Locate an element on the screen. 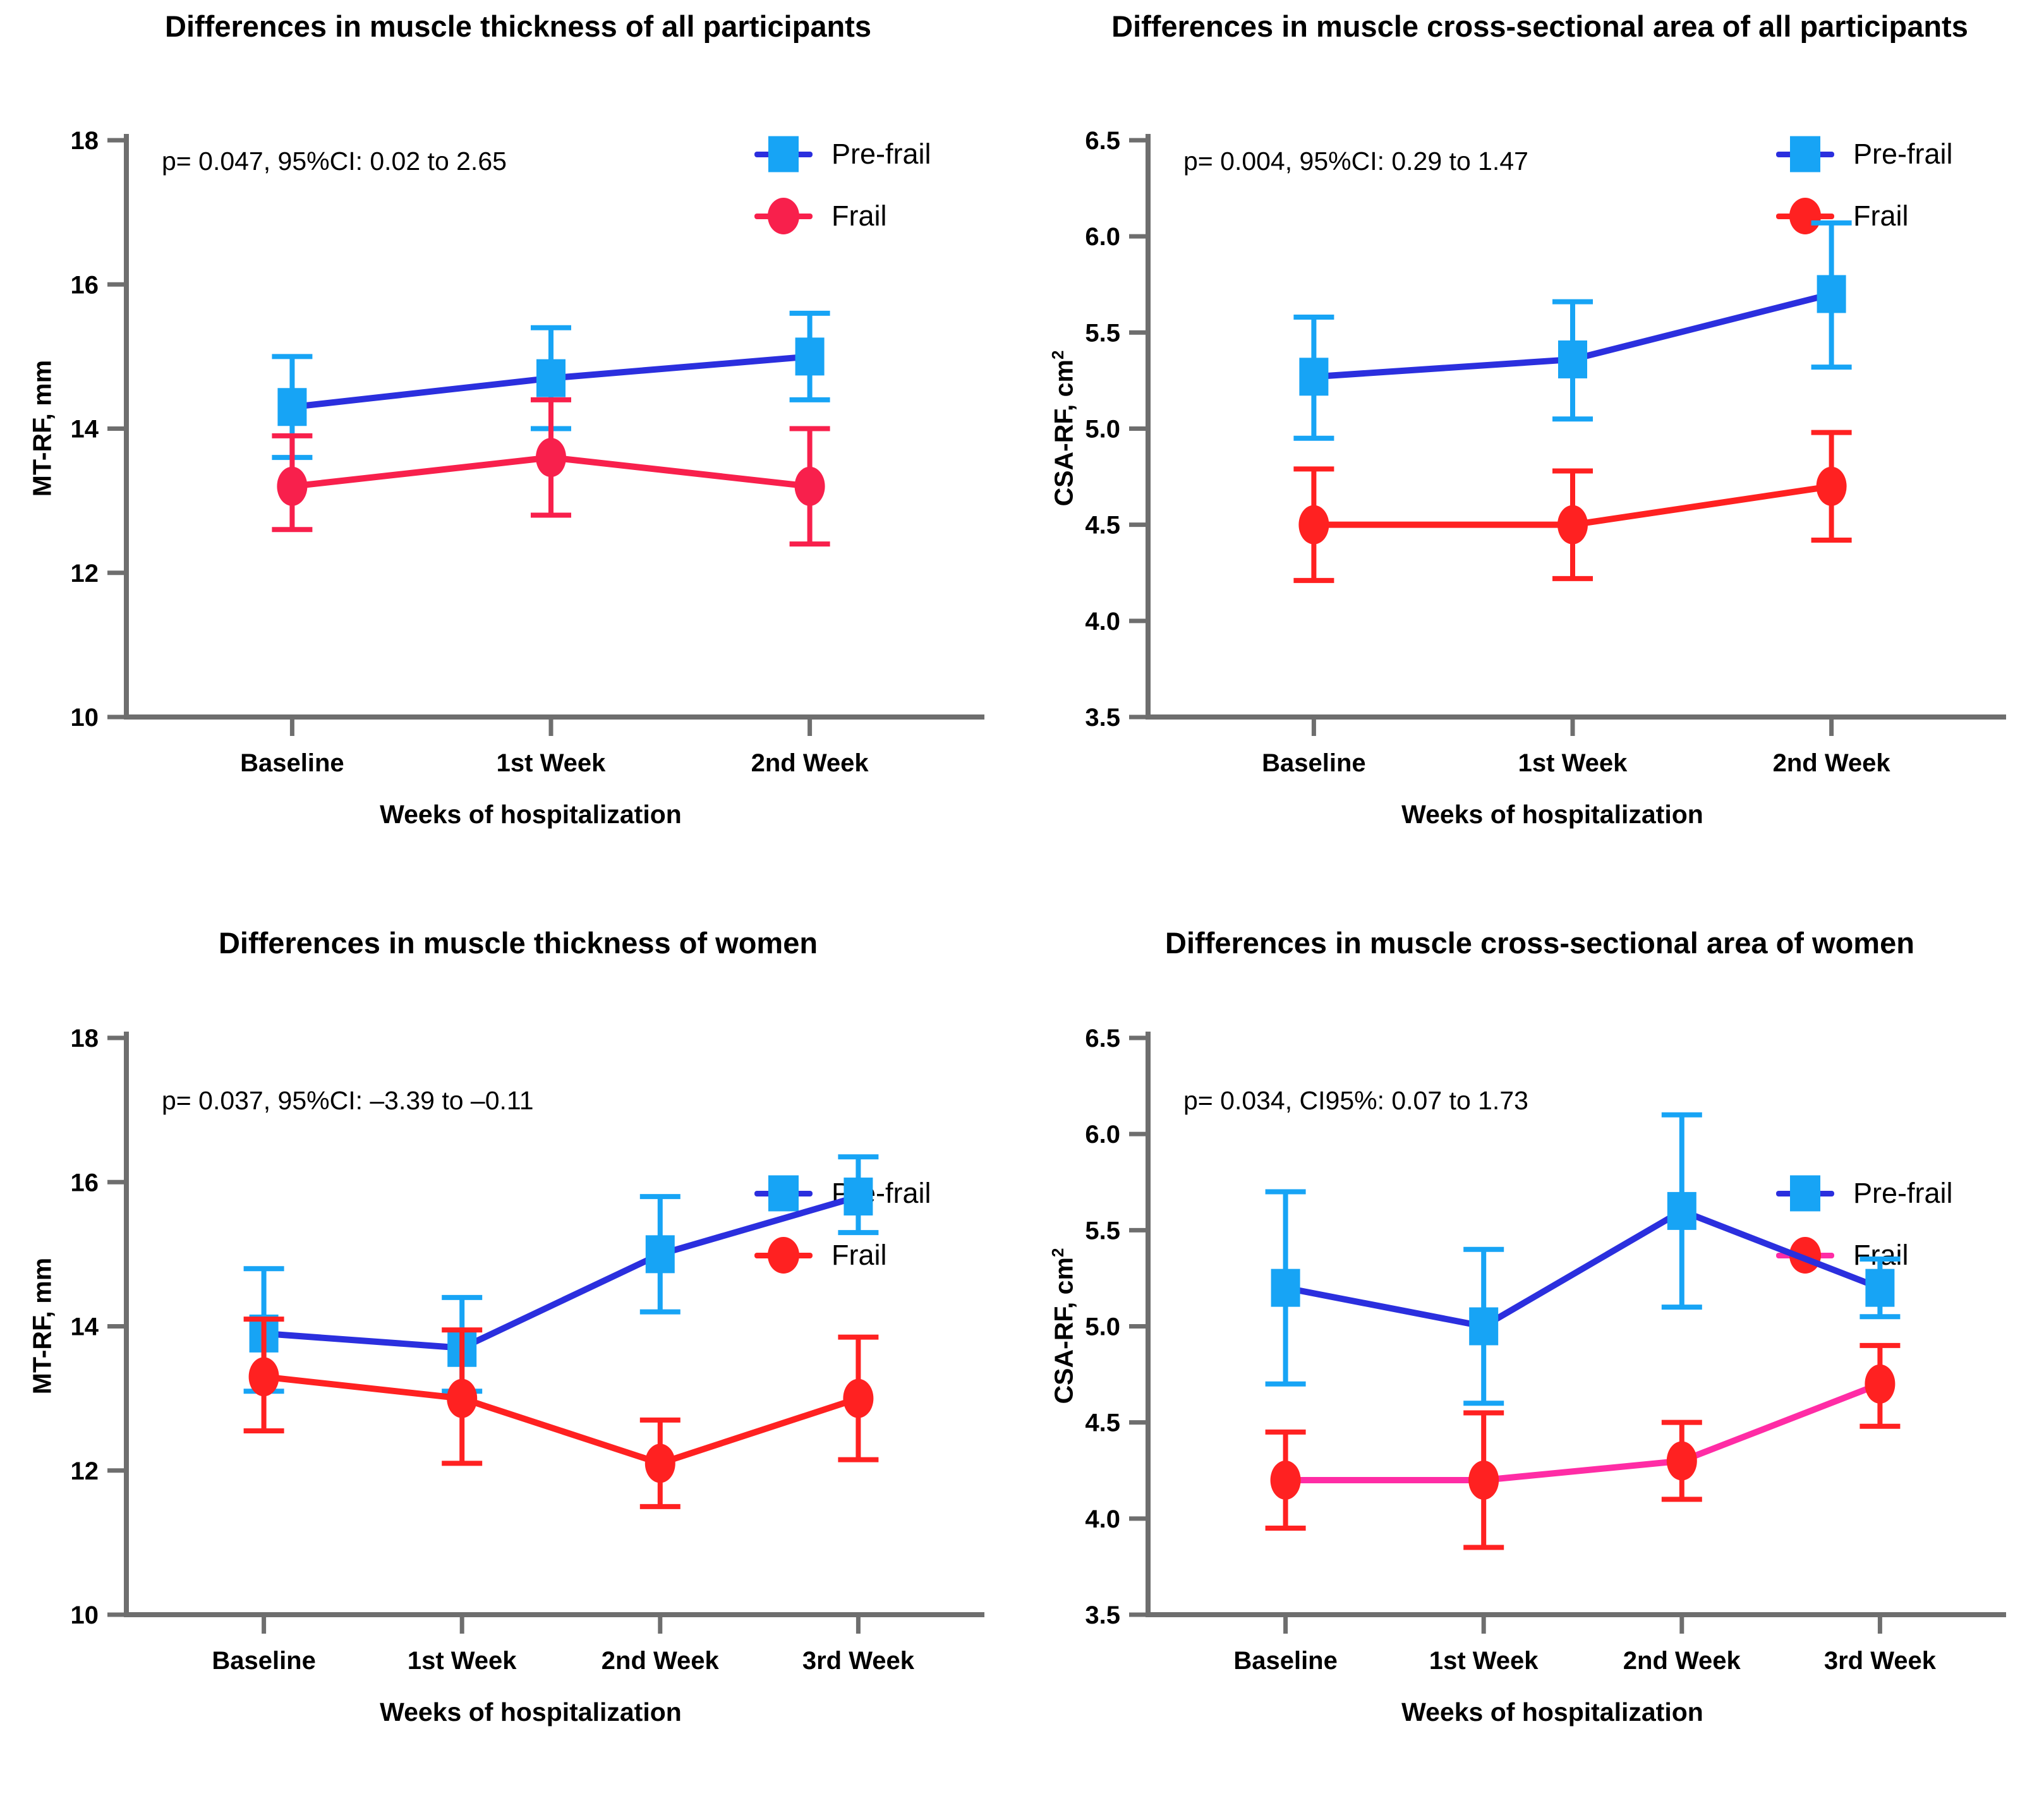 Image resolution: width=2044 pixels, height=1796 pixels. y-tick-label: 14 is located at coordinates (85, 1327).